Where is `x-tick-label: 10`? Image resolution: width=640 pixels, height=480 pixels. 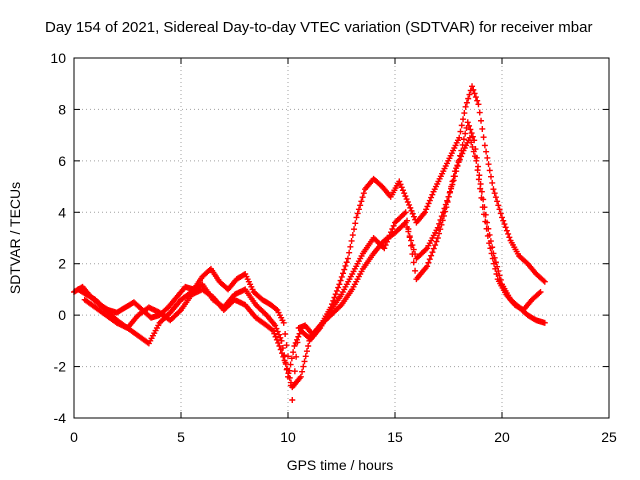
x-tick-label: 10 is located at coordinates (288, 437).